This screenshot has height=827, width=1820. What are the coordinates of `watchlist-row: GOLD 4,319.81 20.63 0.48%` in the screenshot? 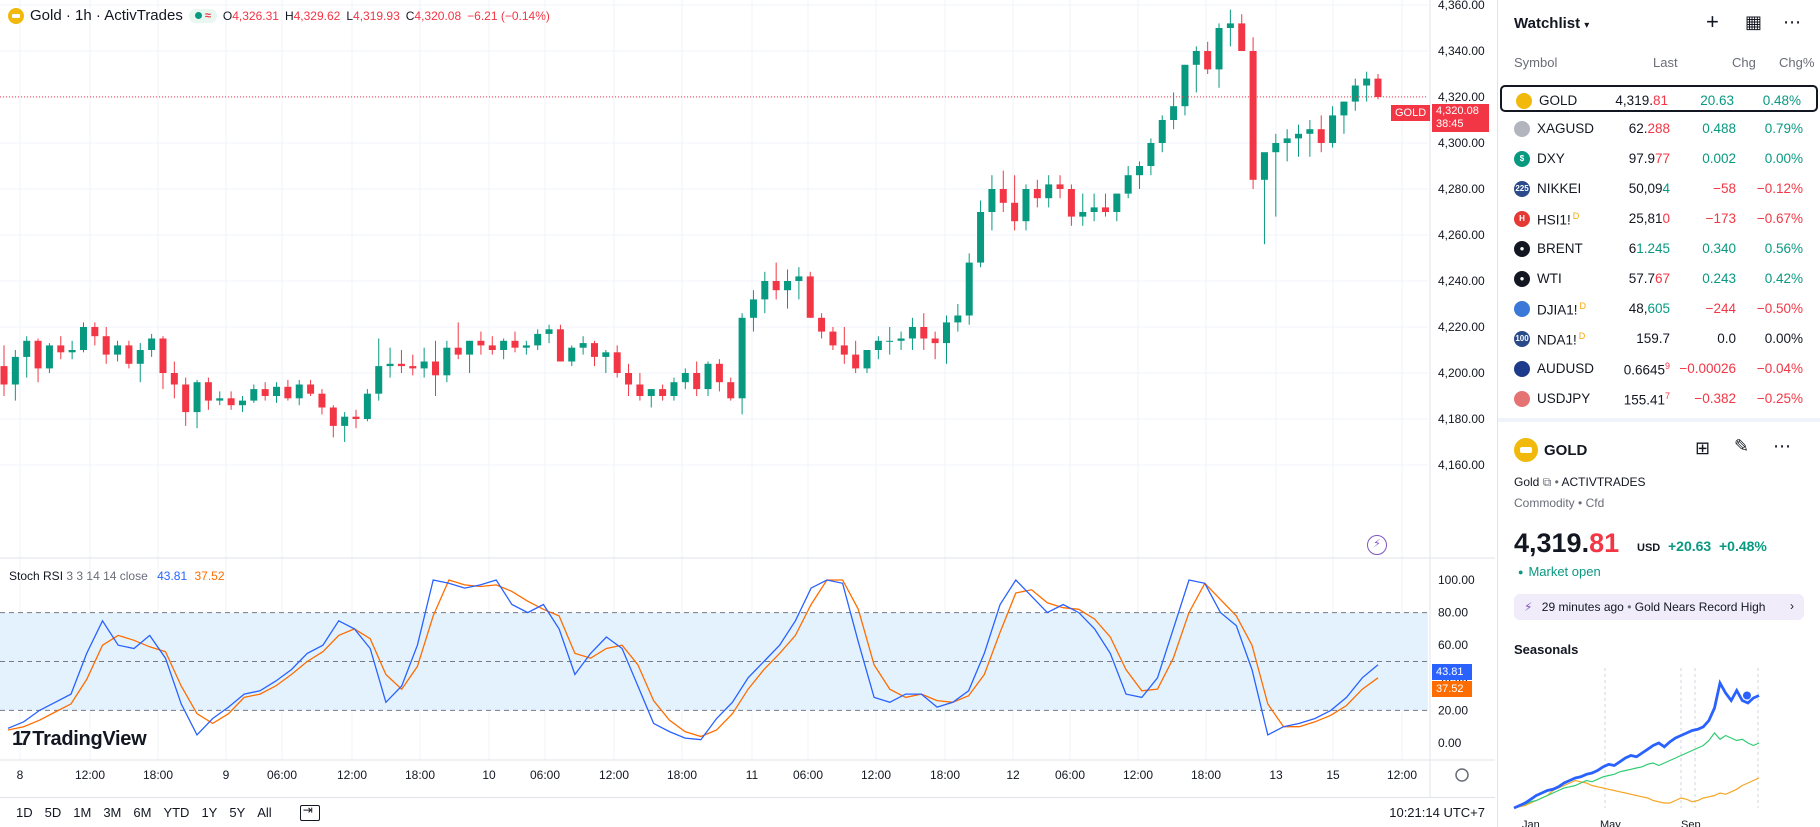 It's located at (1659, 98).